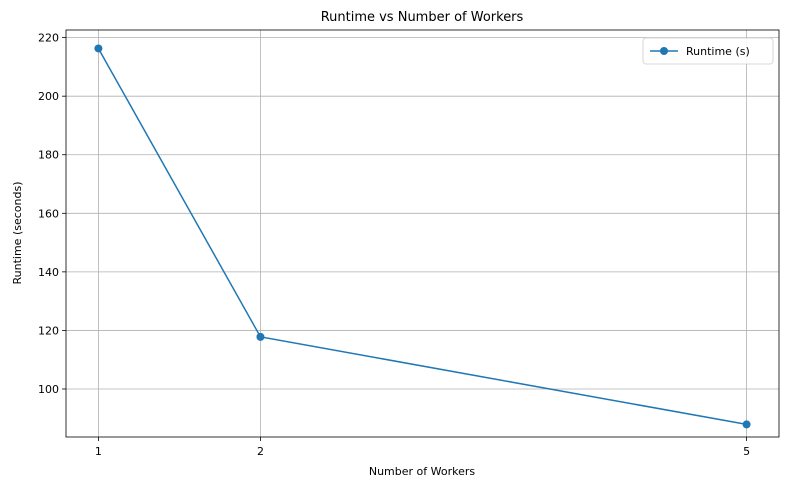 The height and width of the screenshot is (490, 790). What do you see at coordinates (48, 155) in the screenshot?
I see `y-tick-label: 180` at bounding box center [48, 155].